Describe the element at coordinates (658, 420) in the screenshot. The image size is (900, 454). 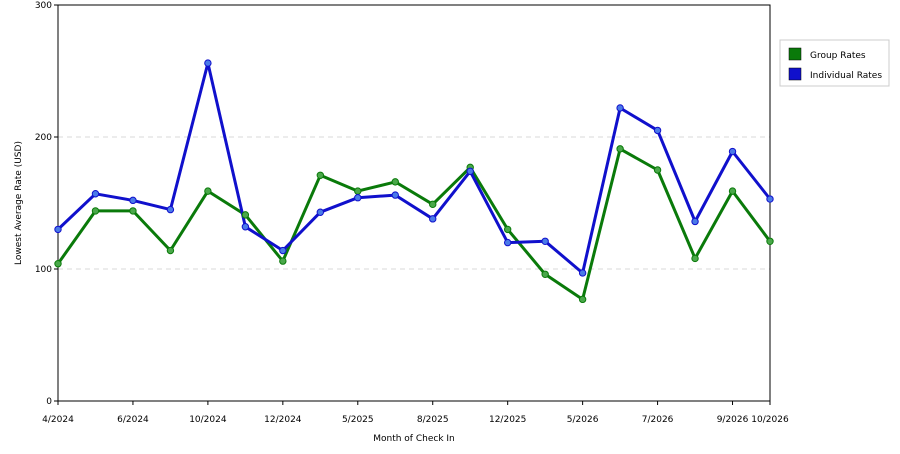
I see `x-tick-label: 7/2026` at that location.